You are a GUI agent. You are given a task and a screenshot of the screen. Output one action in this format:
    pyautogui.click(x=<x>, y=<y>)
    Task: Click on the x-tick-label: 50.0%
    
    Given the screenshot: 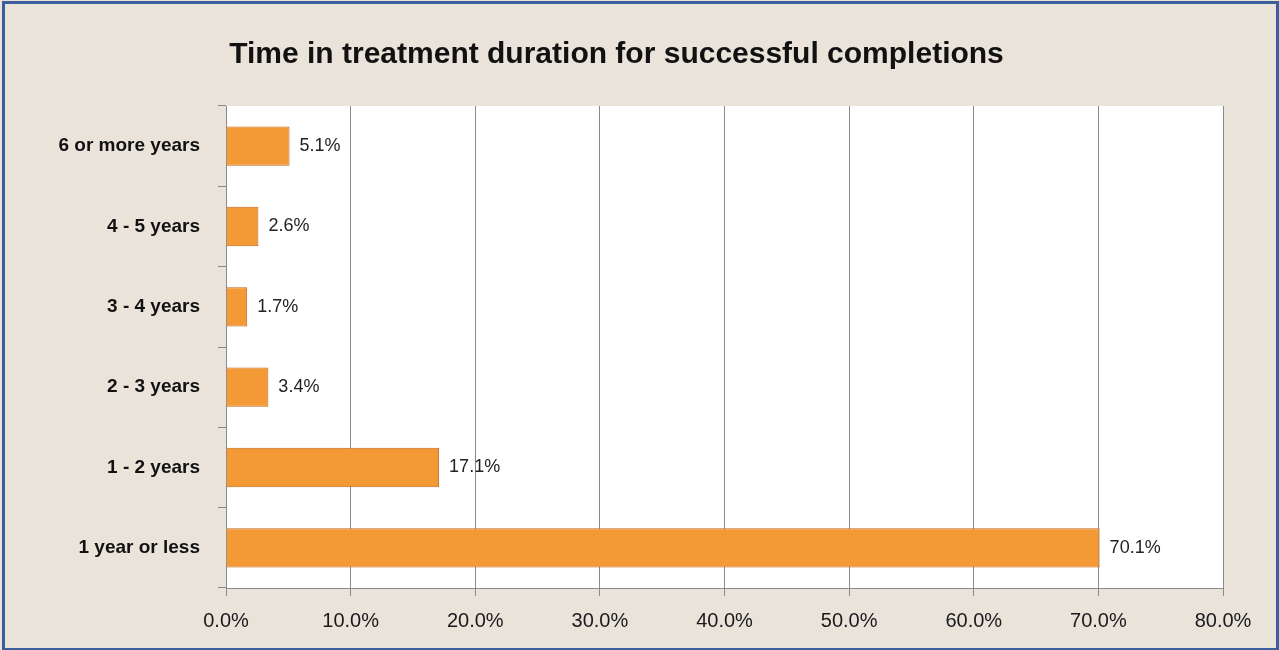 What is the action you would take?
    pyautogui.click(x=849, y=619)
    